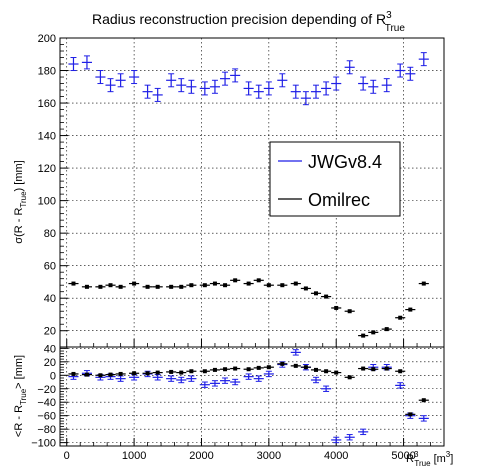  Describe the element at coordinates (47, 202) in the screenshot. I see `top-y-tick-label: 100` at that location.